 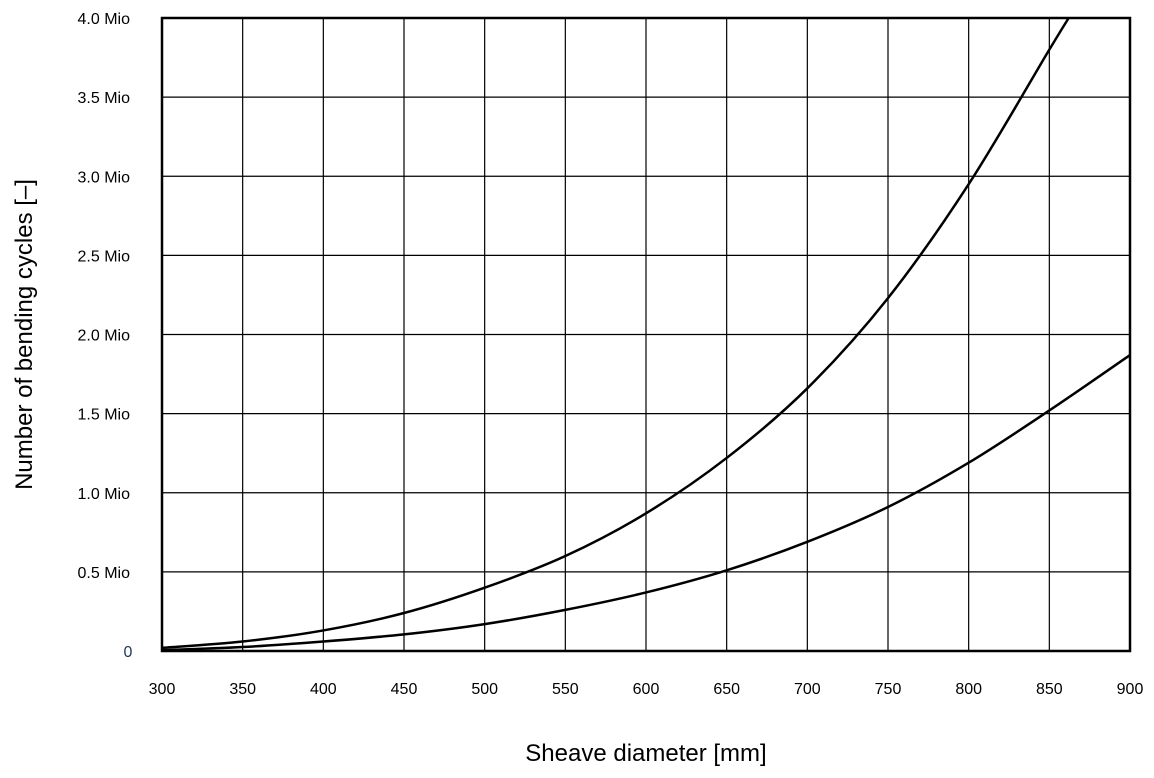 I want to click on y-tick-label: 3.5 Mio, so click(x=104, y=98).